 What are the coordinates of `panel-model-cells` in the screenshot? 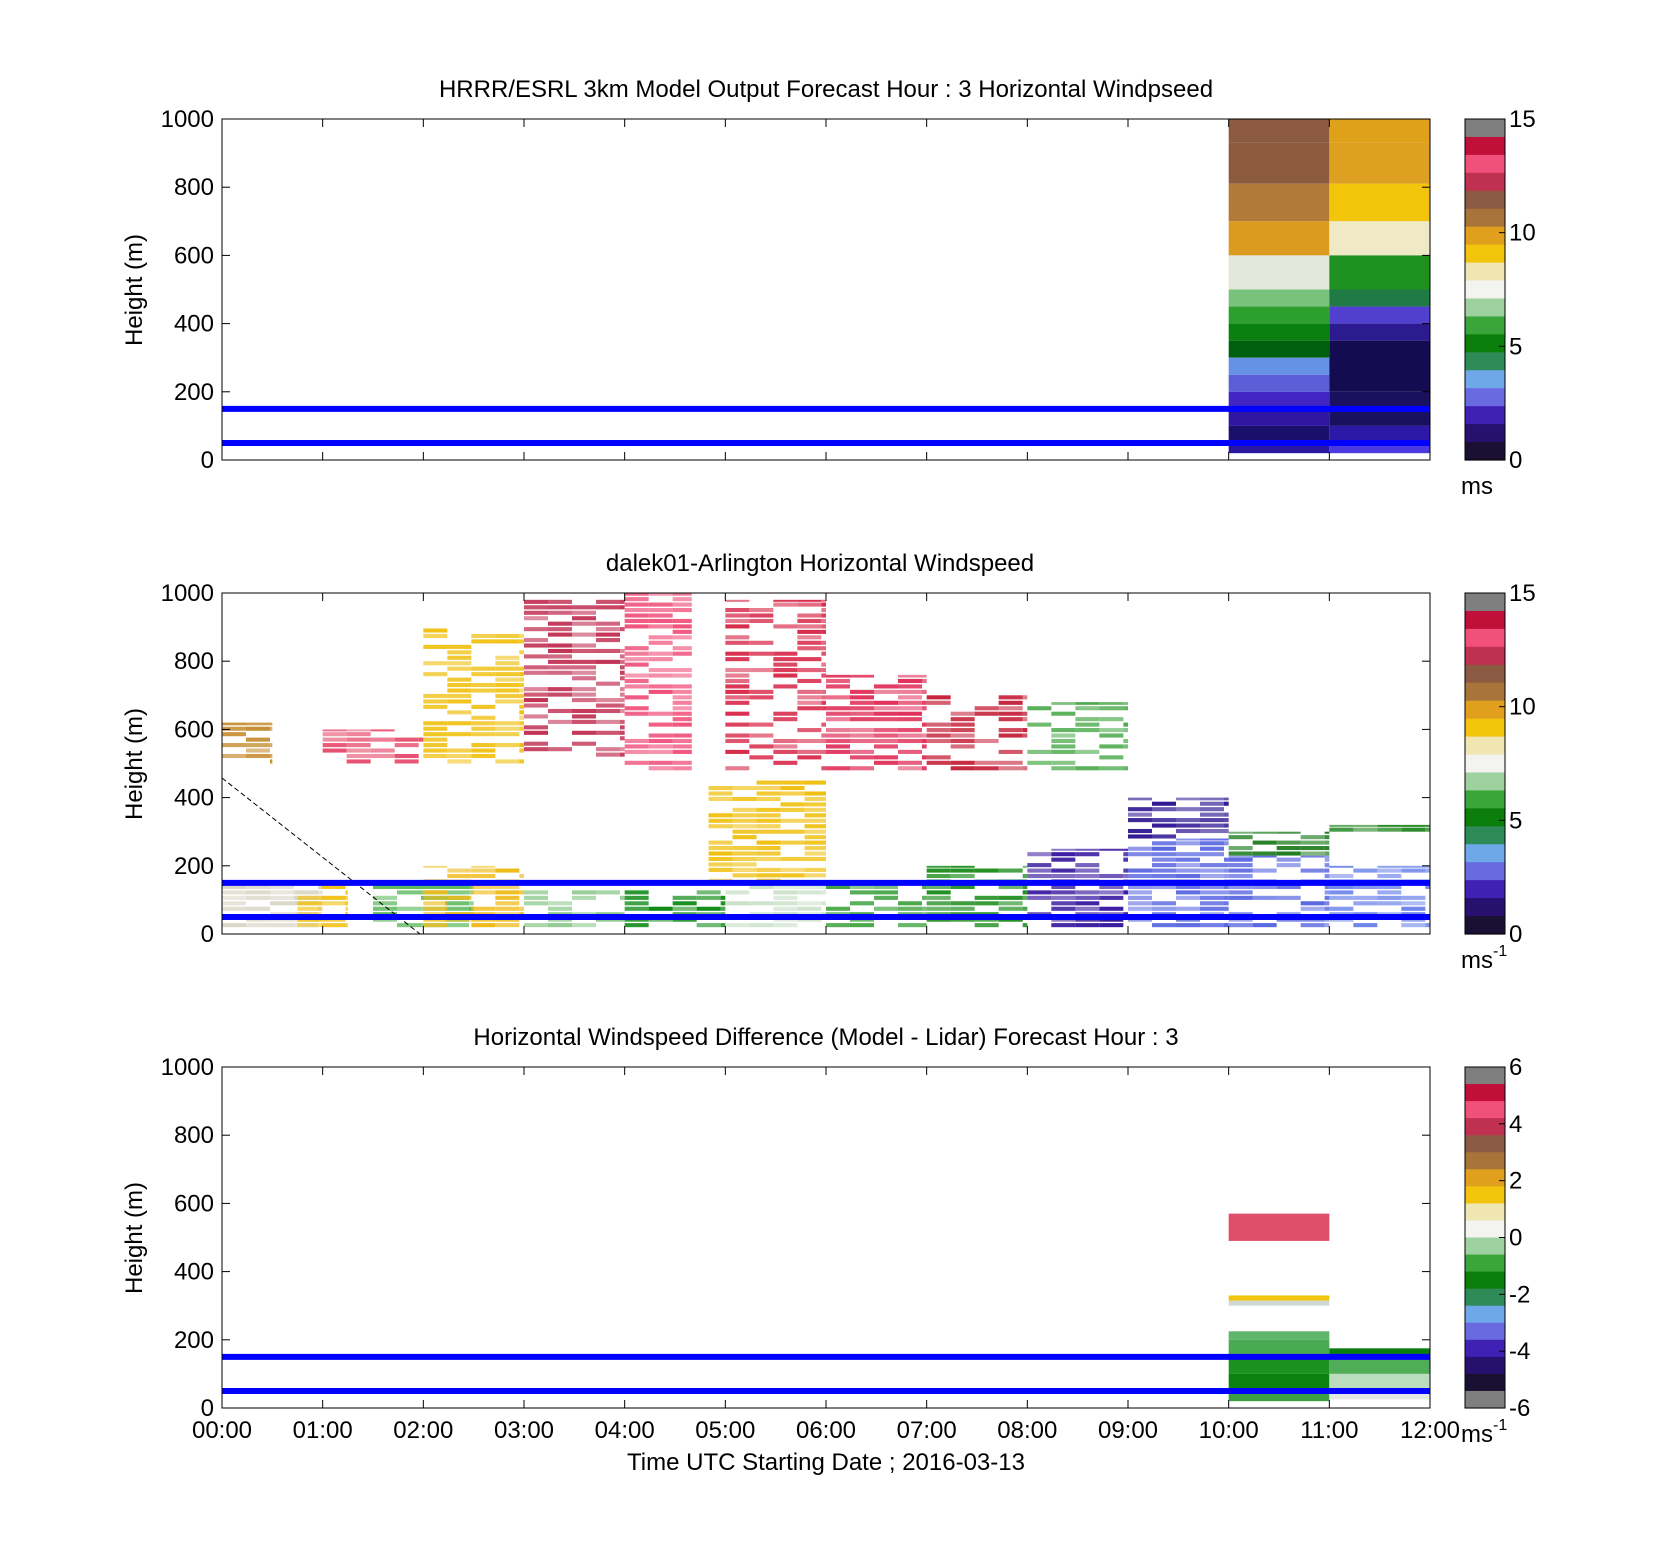 It's located at (1329, 286).